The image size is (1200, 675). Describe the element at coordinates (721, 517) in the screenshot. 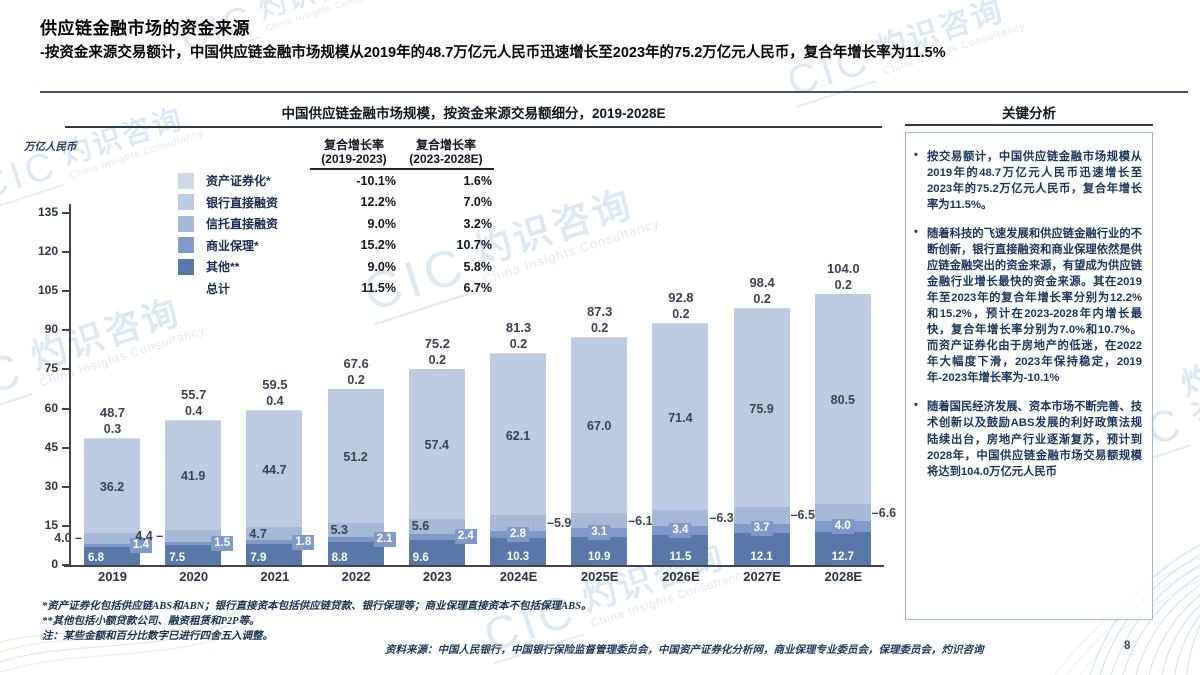

I see `trust-financing-value-label: –6.3` at that location.